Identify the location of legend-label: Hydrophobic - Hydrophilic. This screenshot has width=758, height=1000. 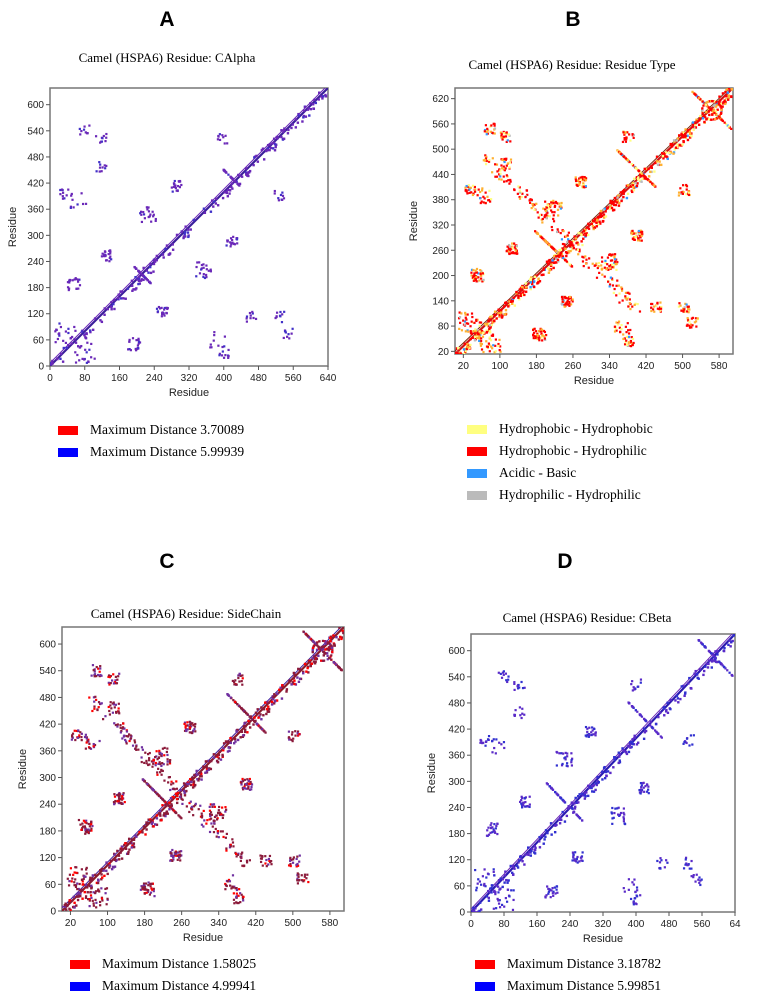
(573, 450).